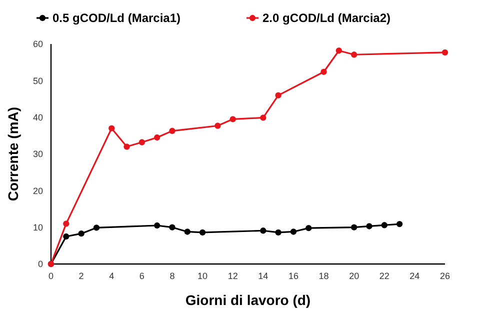 This screenshot has height=313, width=493. Describe the element at coordinates (323, 276) in the screenshot. I see `x-tick-label: 18` at that location.